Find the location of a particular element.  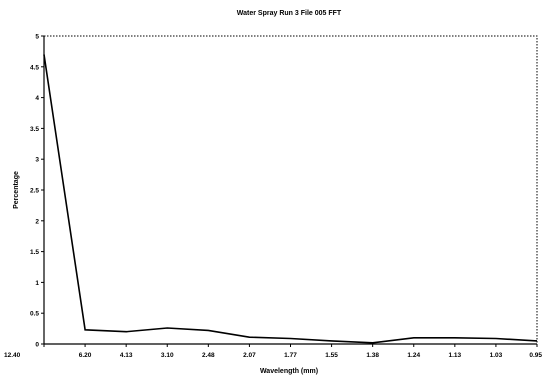

y-tick-label: 0.5 is located at coordinates (34, 314).